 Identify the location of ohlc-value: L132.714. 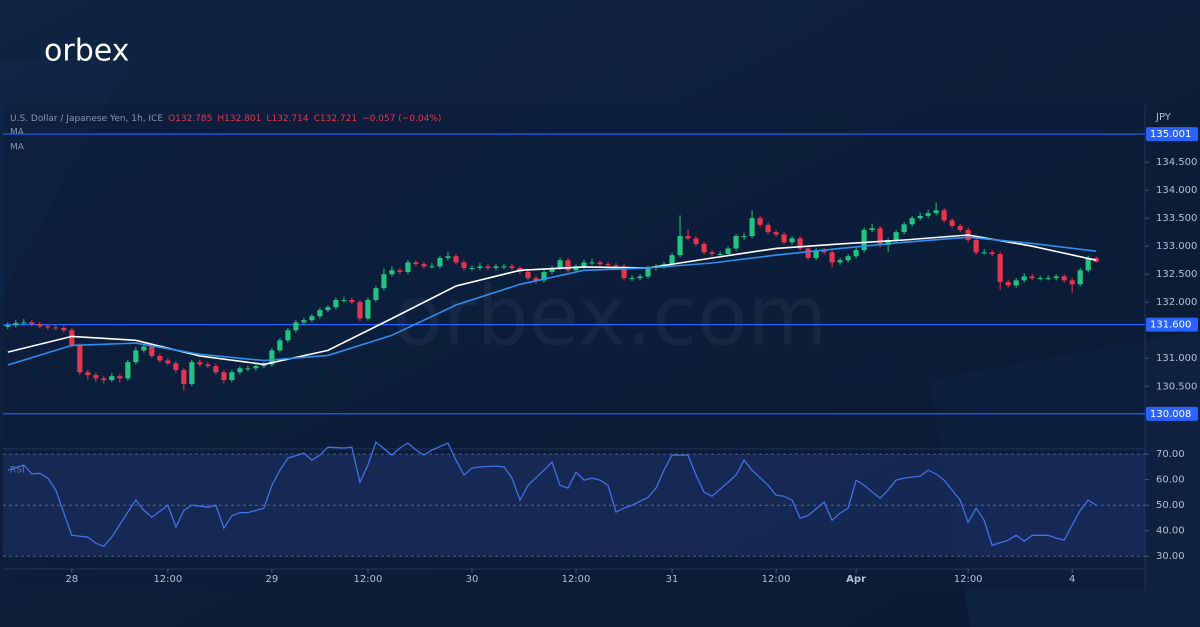
(287, 119).